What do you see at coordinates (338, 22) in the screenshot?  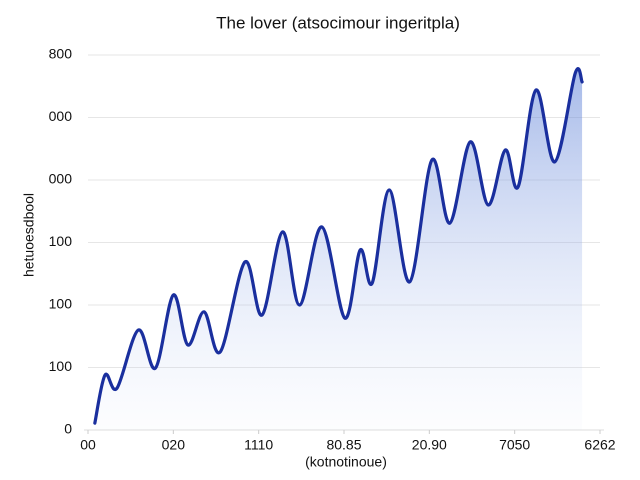 I see `chart-title: The lover (atsocimour ingeritpla)` at bounding box center [338, 22].